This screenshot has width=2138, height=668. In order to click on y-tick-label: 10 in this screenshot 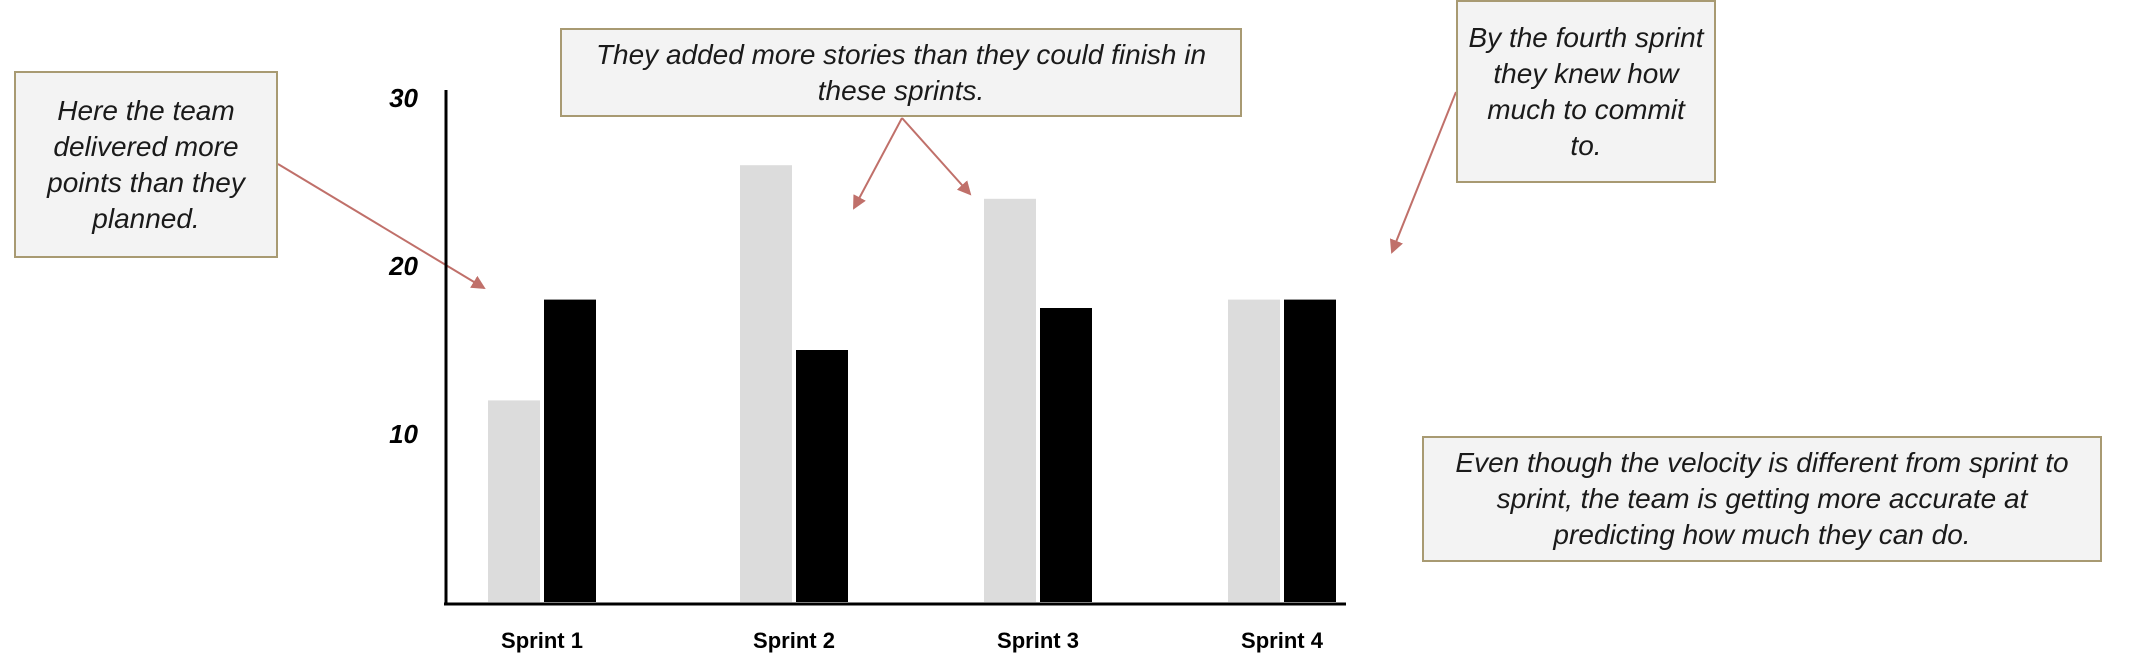, I will do `click(403, 434)`.